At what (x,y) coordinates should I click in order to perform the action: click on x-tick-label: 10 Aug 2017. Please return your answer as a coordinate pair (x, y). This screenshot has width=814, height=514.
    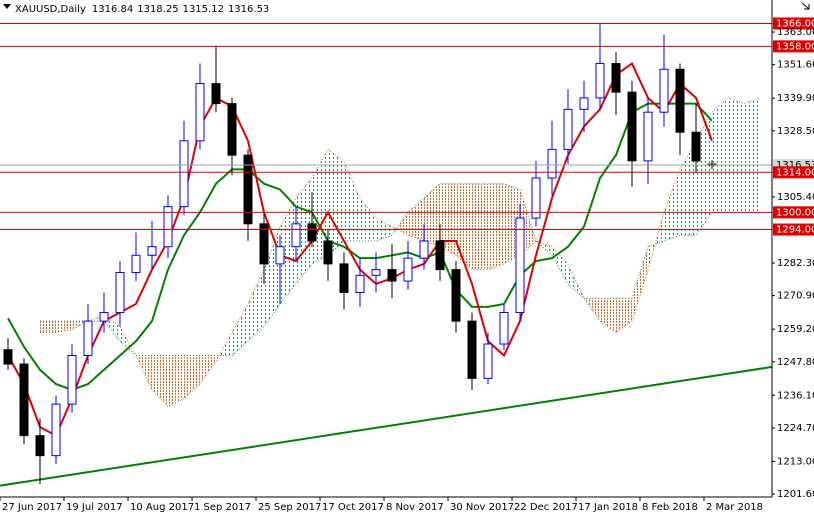
    Looking at the image, I should click on (162, 507).